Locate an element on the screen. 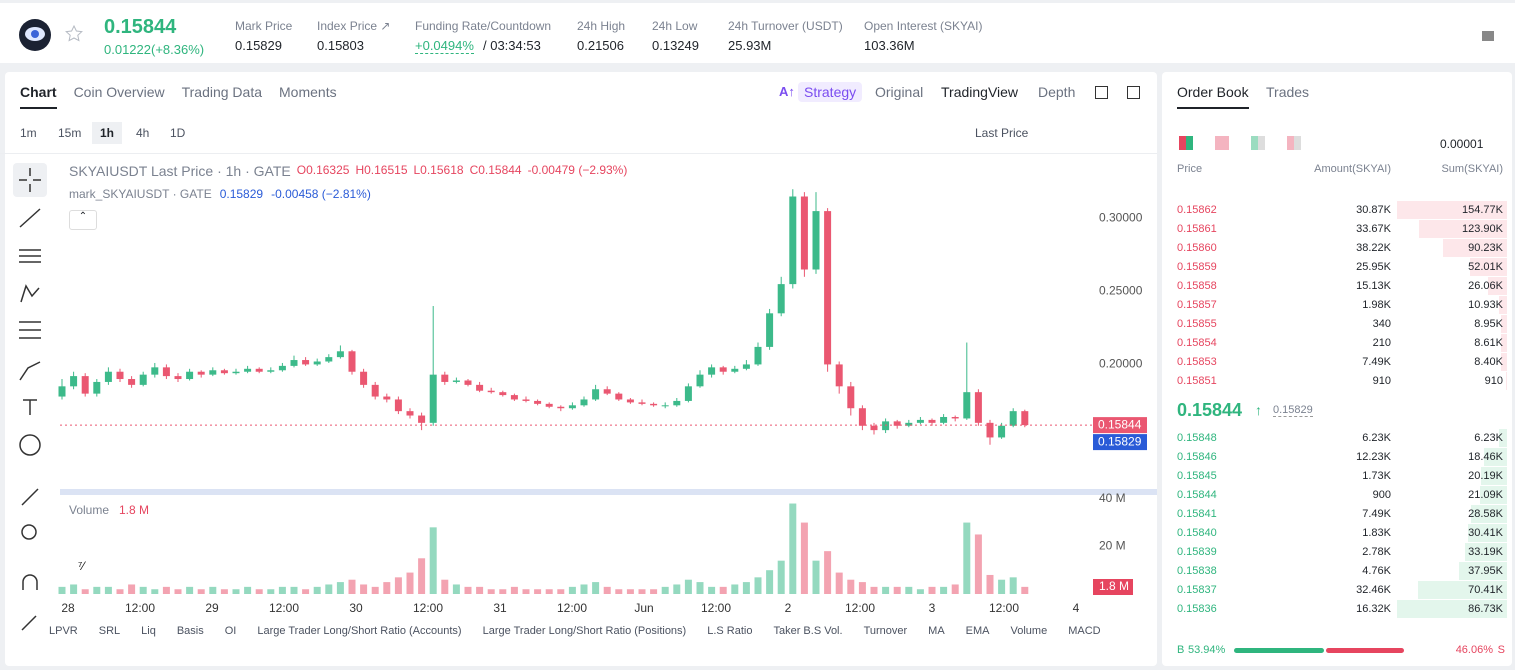  indicator: OI is located at coordinates (230, 631).